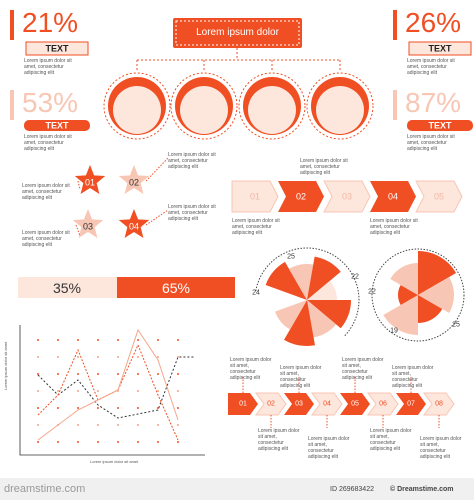 Image resolution: width=474 pixels, height=500 pixels. Describe the element at coordinates (50, 102) in the screenshot. I see `stat-value: 53%` at that location.